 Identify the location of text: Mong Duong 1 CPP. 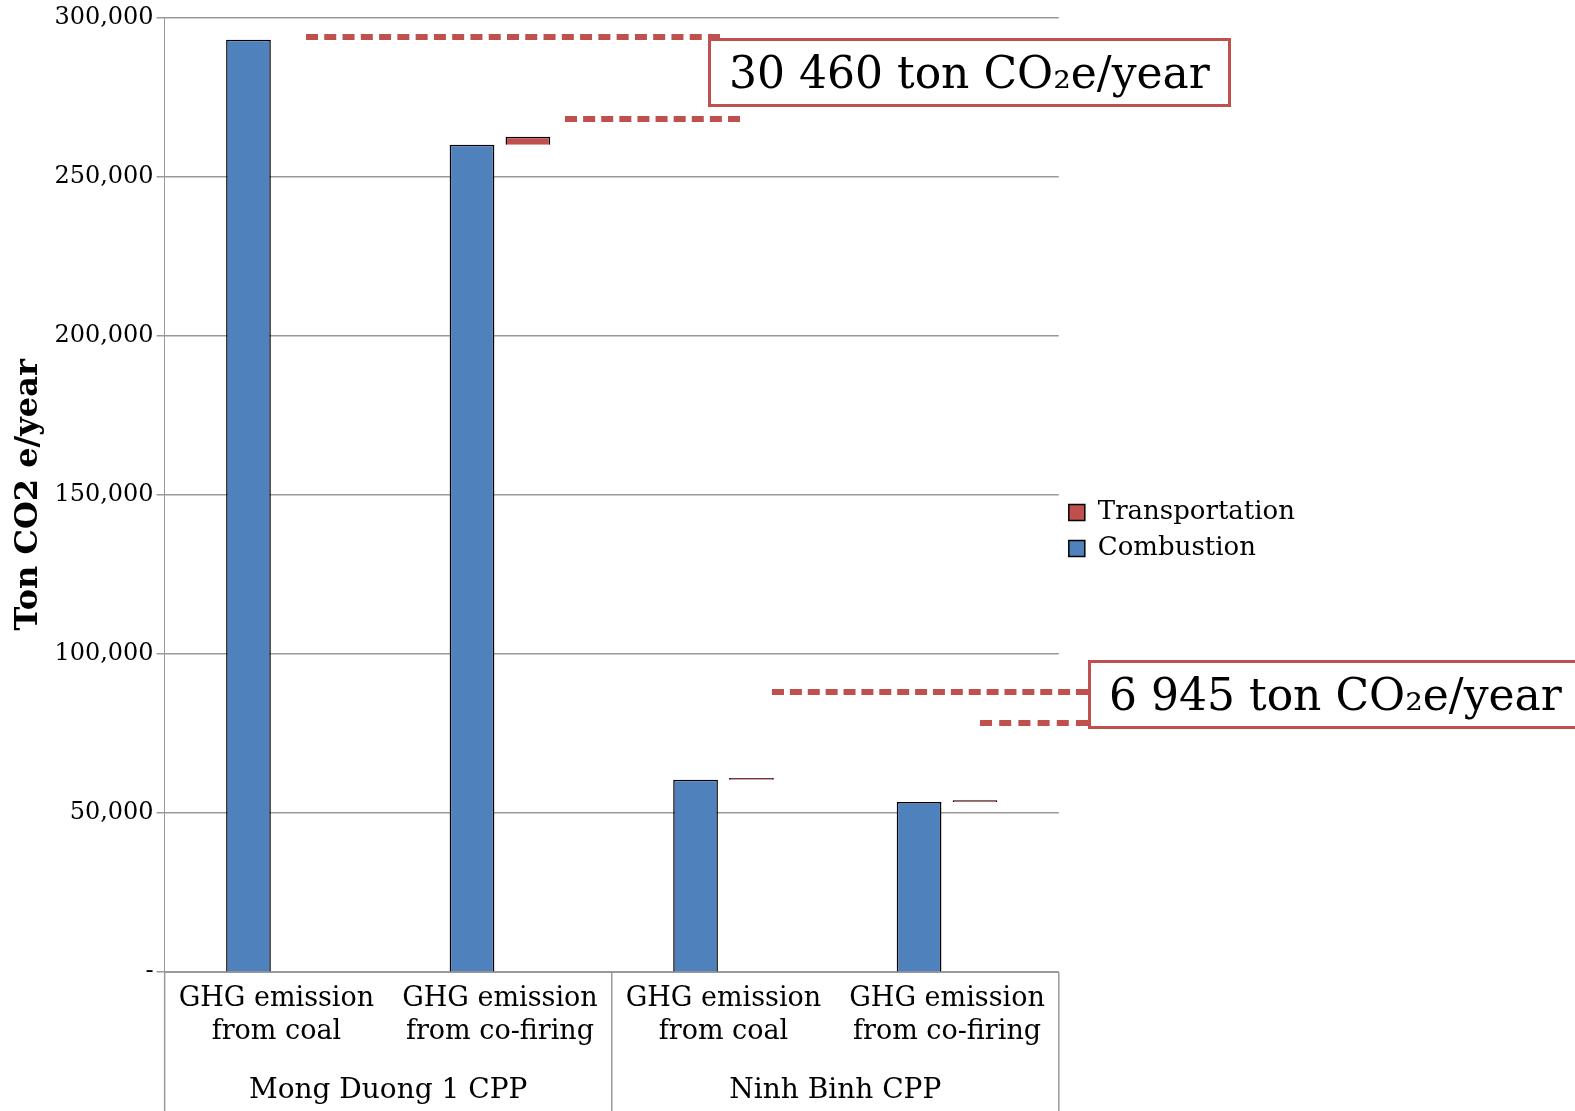
(388, 1088).